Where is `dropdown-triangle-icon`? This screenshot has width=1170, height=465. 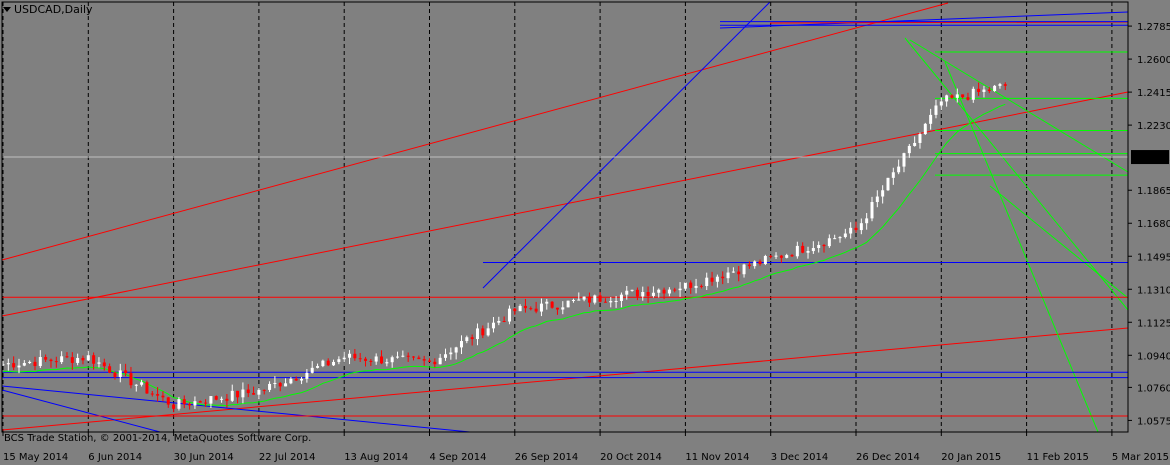
dropdown-triangle-icon is located at coordinates (7, 9).